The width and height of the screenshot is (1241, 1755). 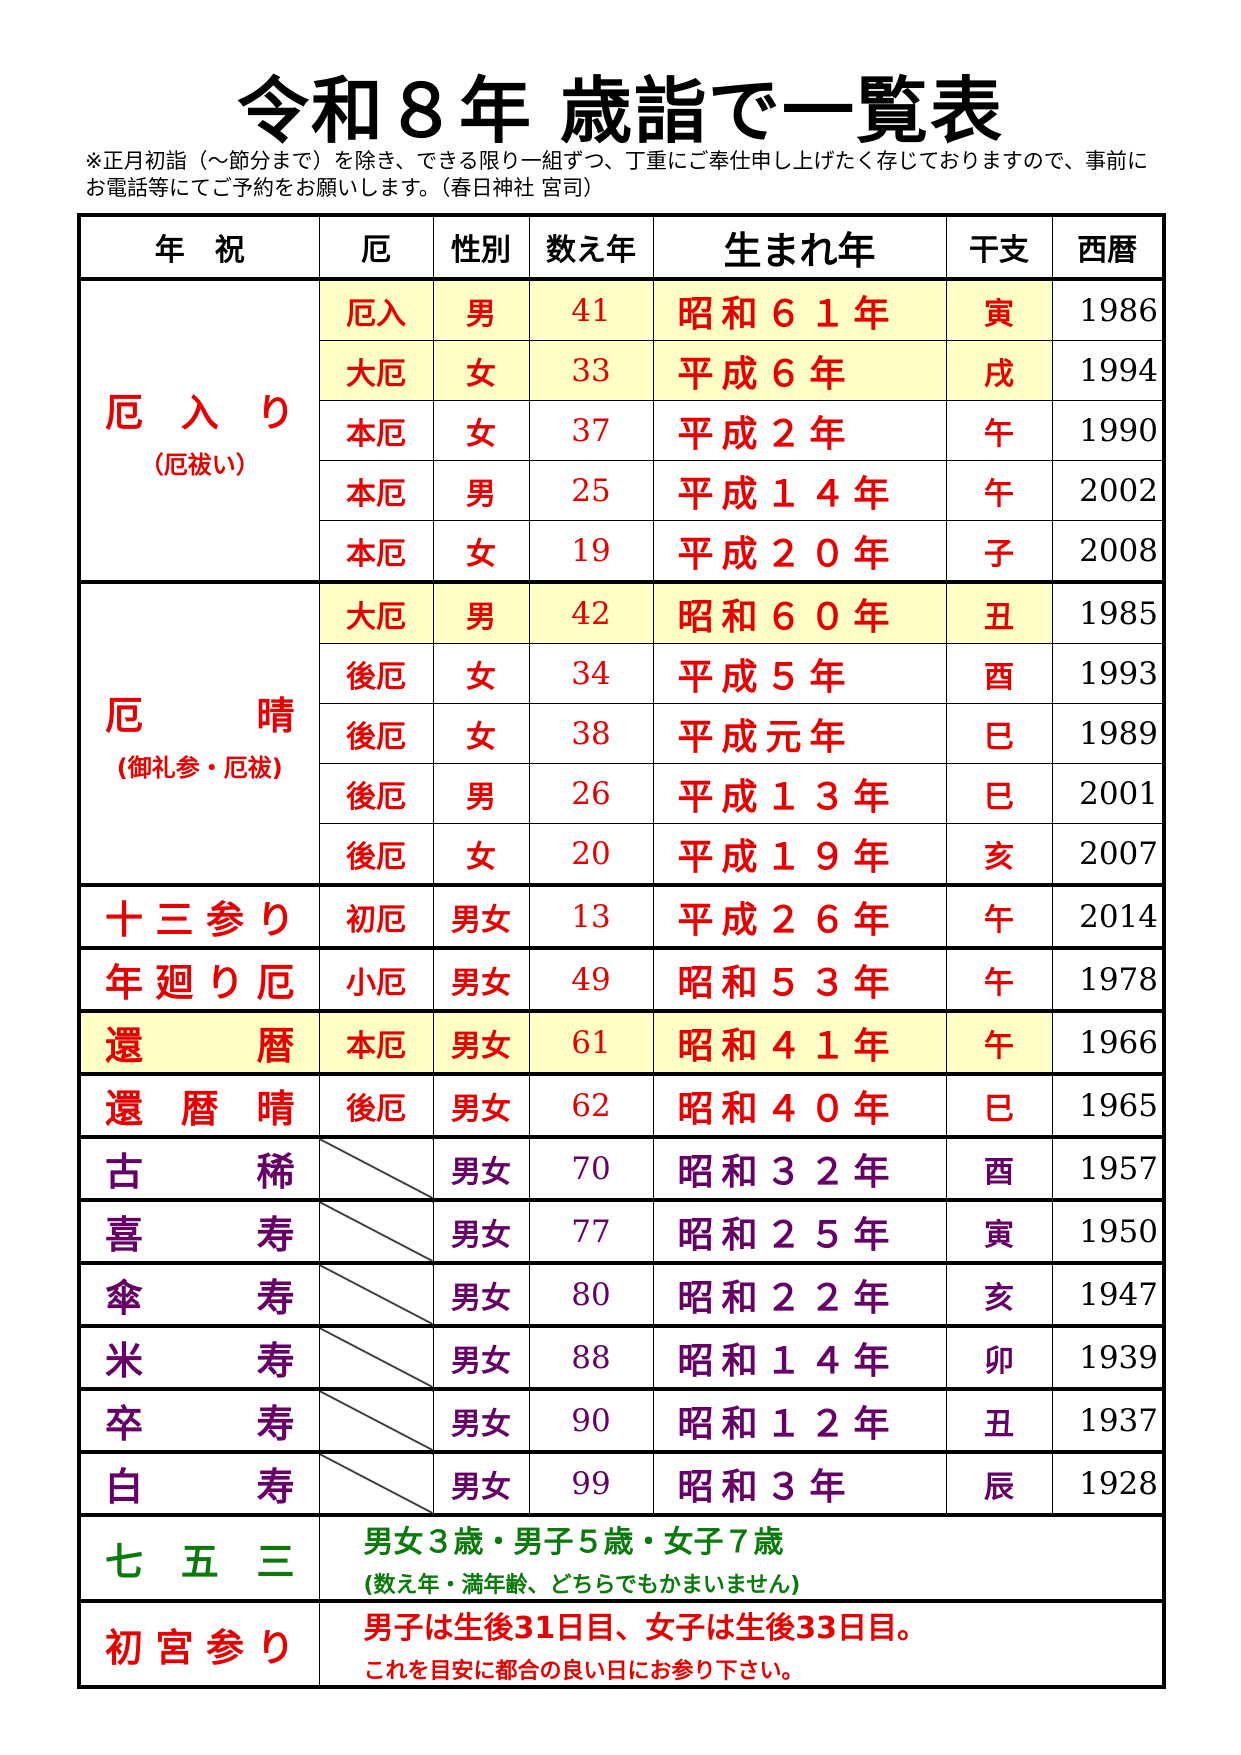 I want to click on header-kazoe-age: 数え年, so click(x=591, y=247).